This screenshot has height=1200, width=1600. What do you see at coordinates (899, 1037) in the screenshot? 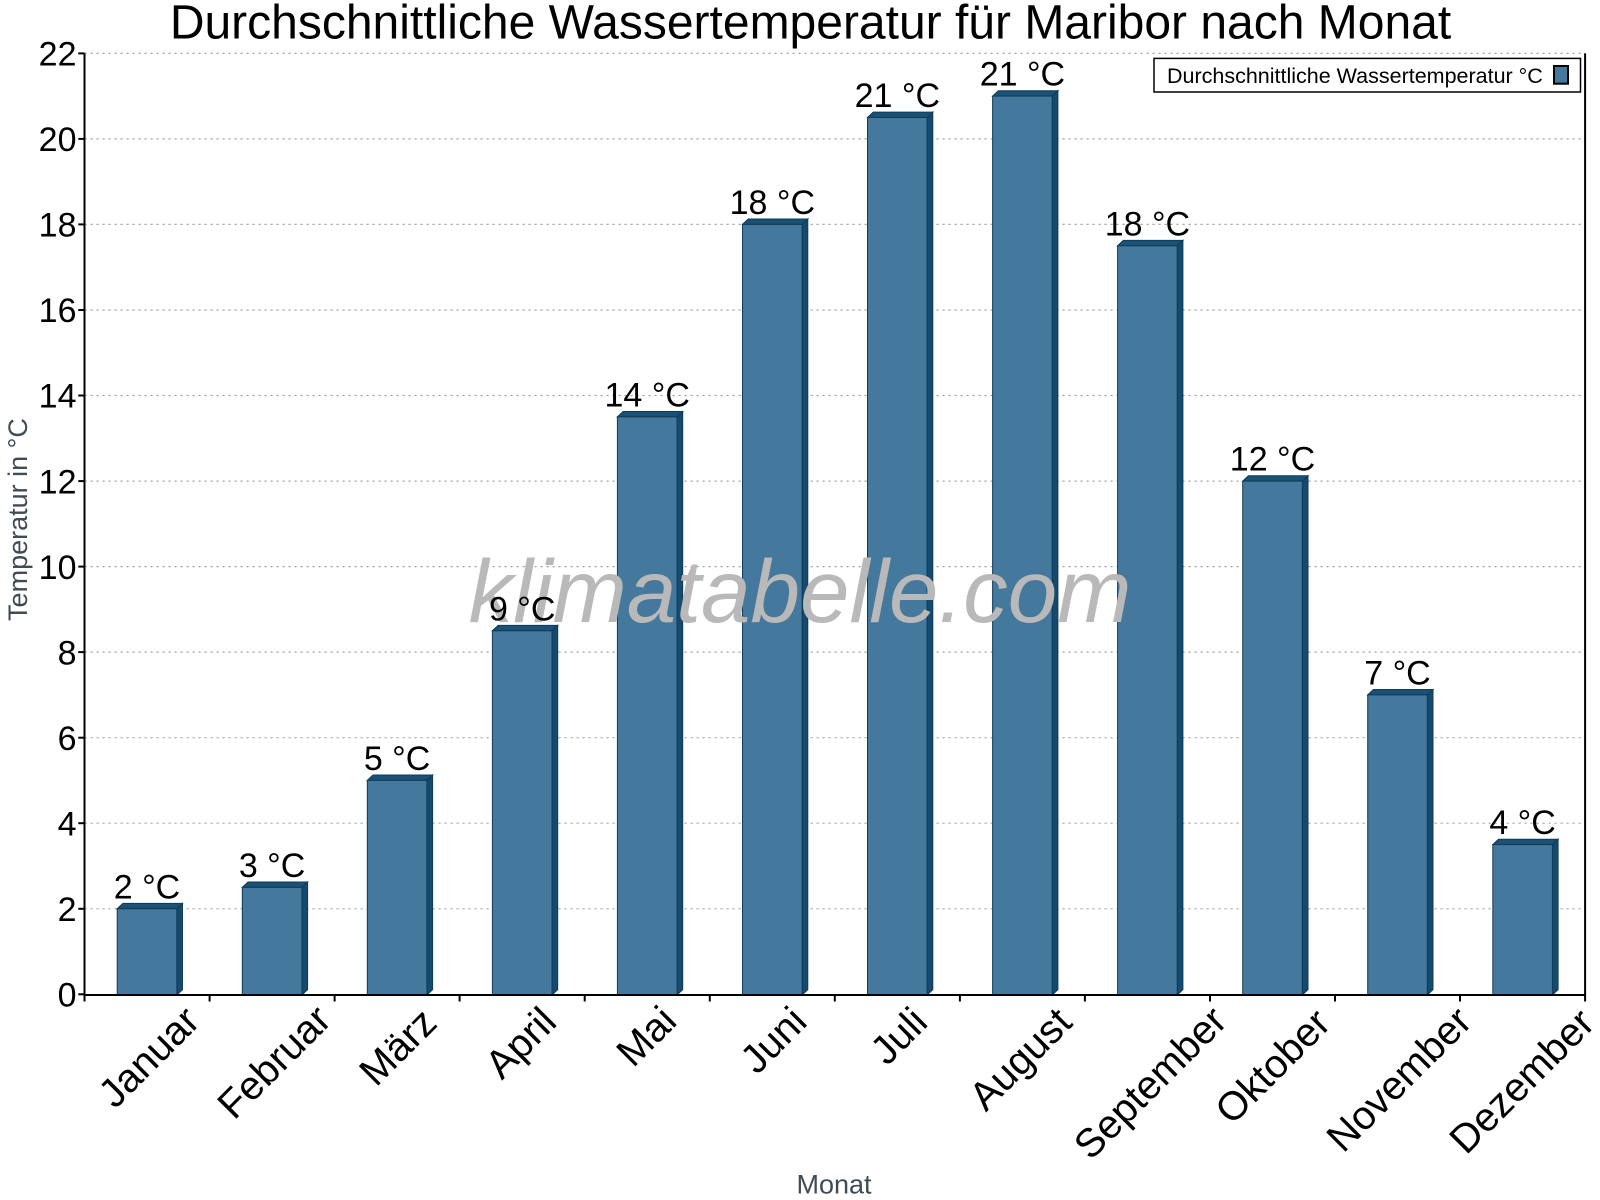
I see `svg-text: Juli` at bounding box center [899, 1037].